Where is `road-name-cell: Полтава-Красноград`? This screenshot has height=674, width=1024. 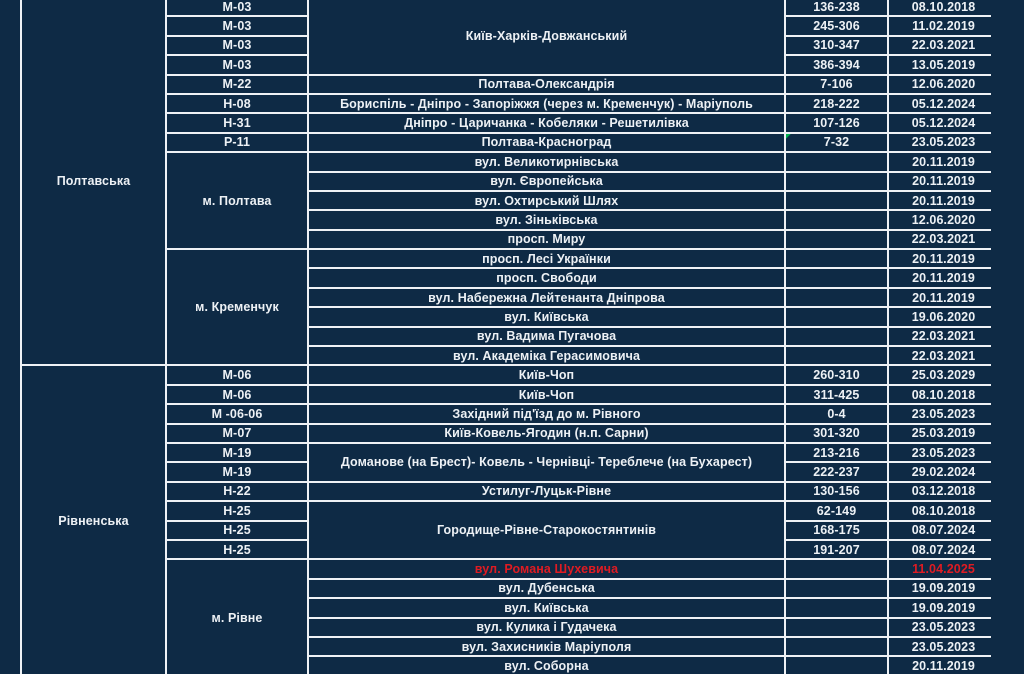 road-name-cell: Полтава-Красноград is located at coordinates (546, 142).